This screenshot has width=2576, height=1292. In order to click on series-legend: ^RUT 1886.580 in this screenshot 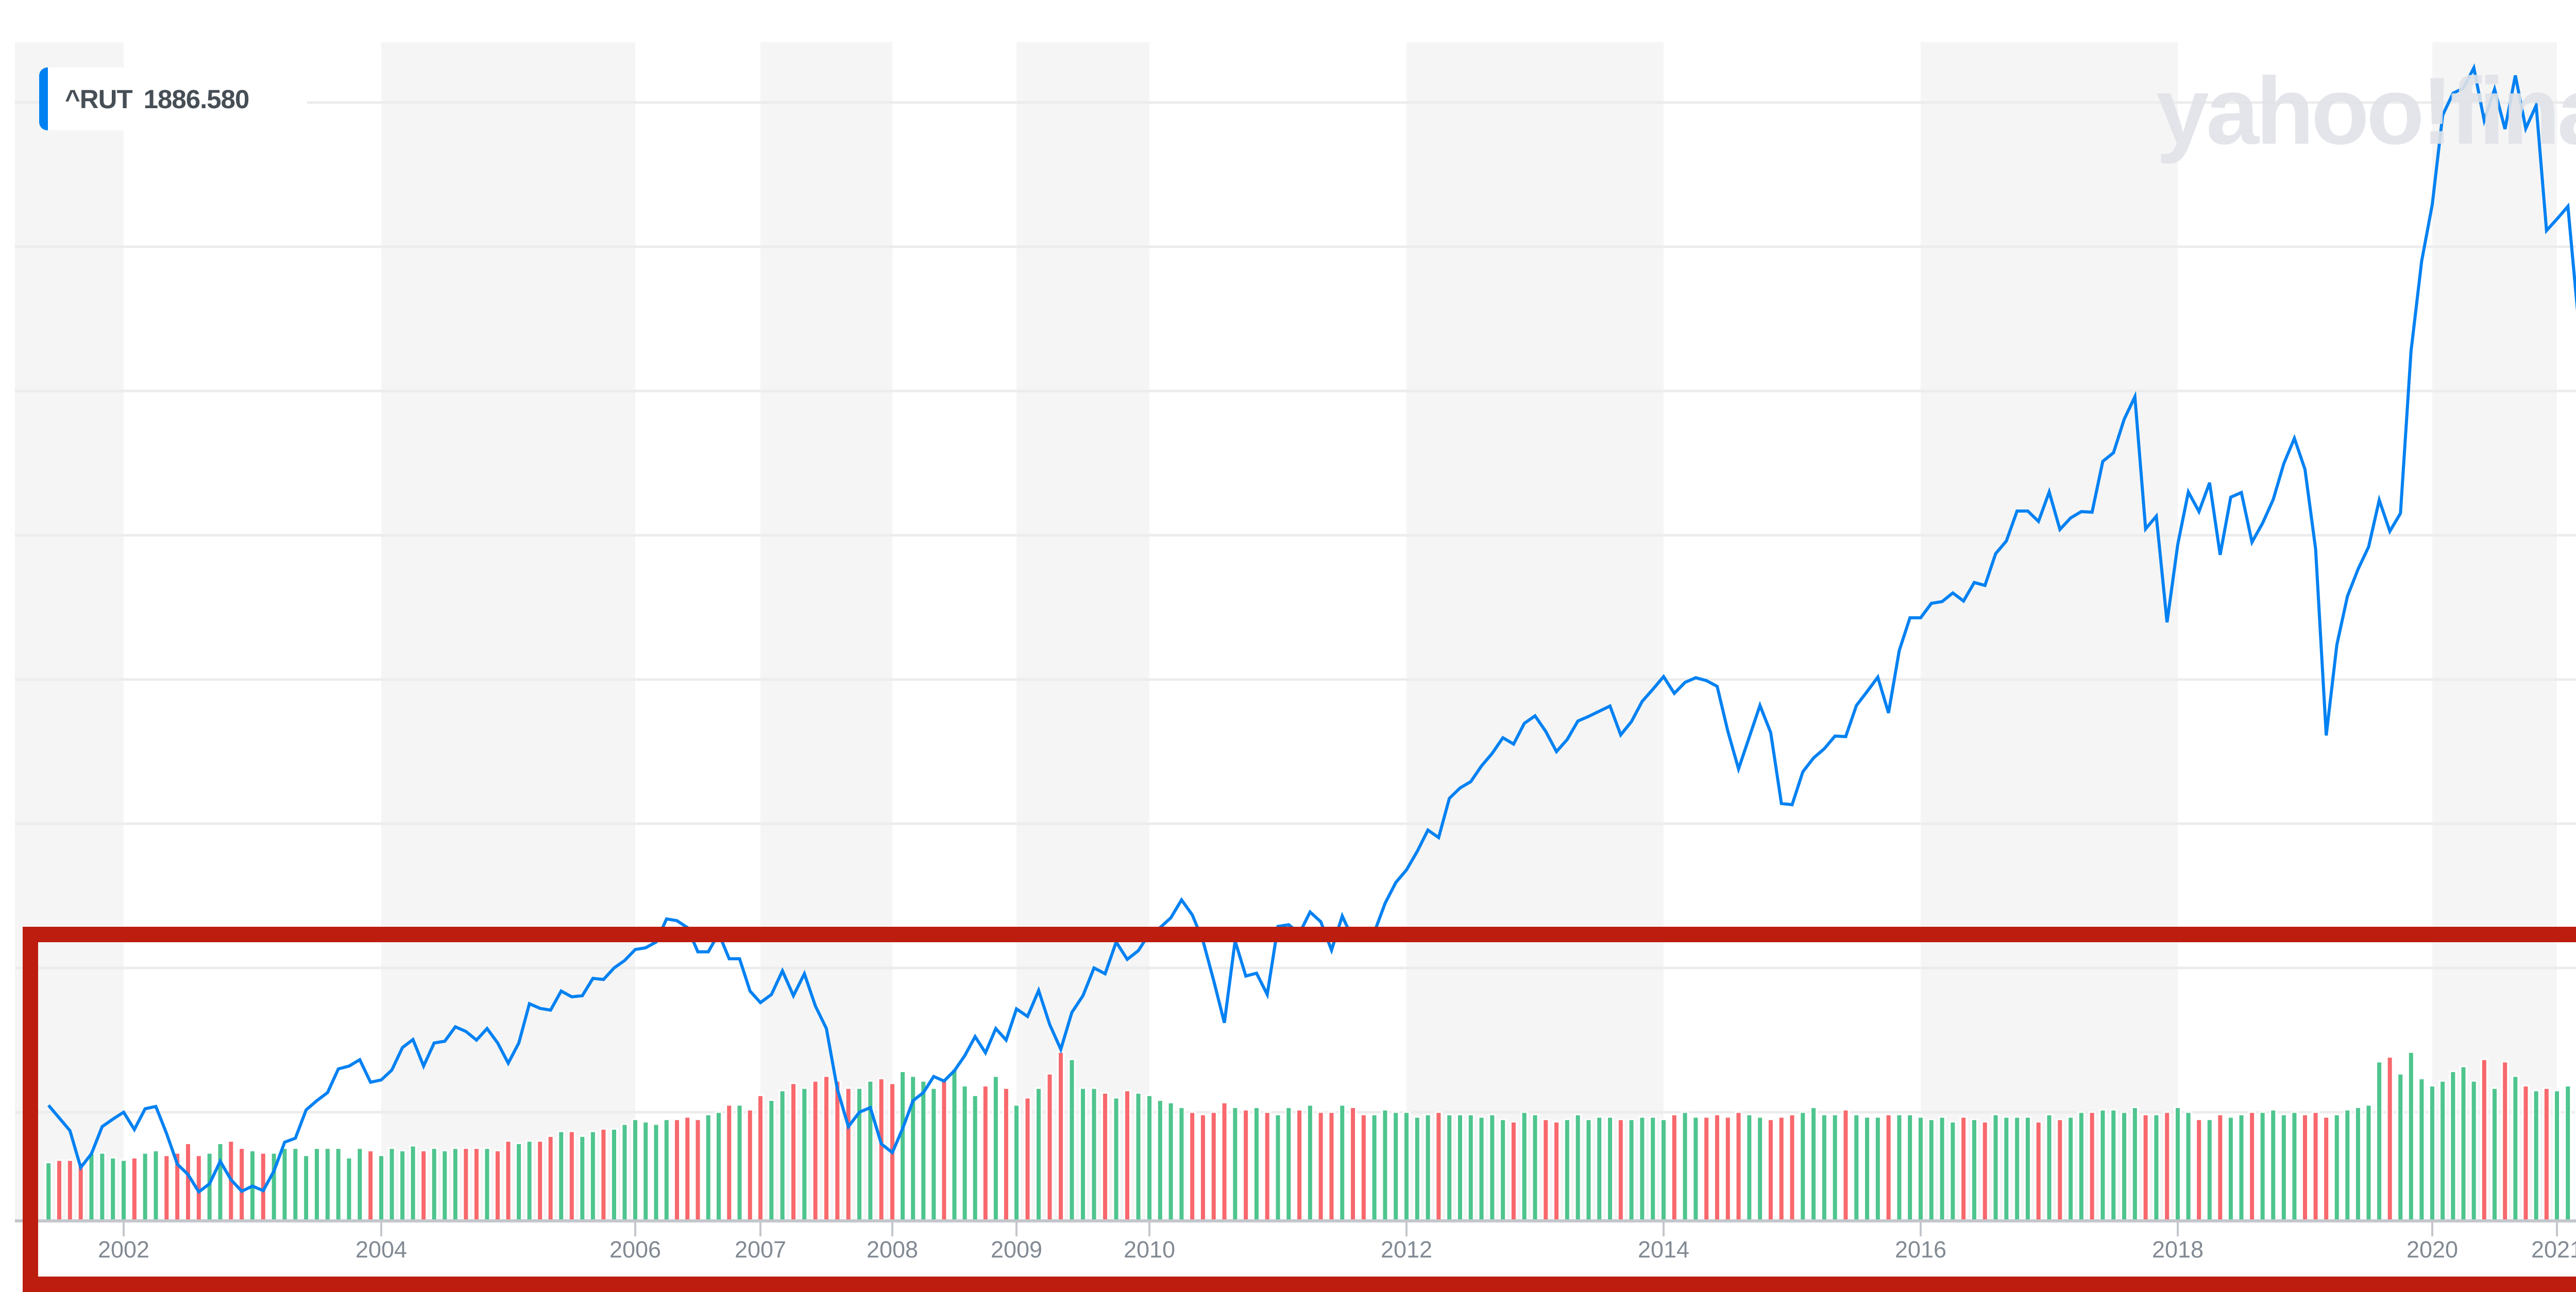, I will do `click(173, 98)`.